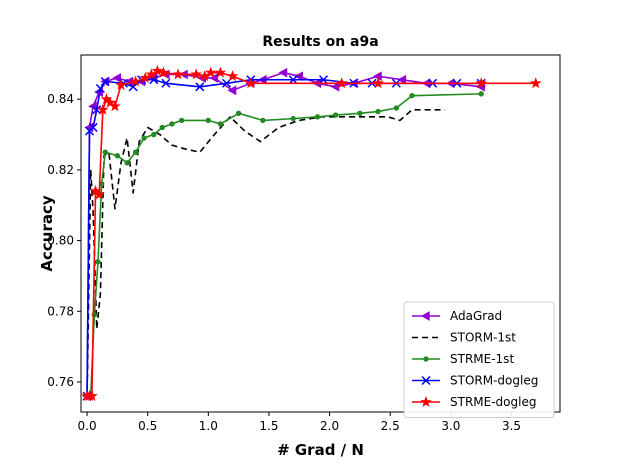  What do you see at coordinates (482, 359) in the screenshot?
I see `legend-label: STRME-1st` at bounding box center [482, 359].